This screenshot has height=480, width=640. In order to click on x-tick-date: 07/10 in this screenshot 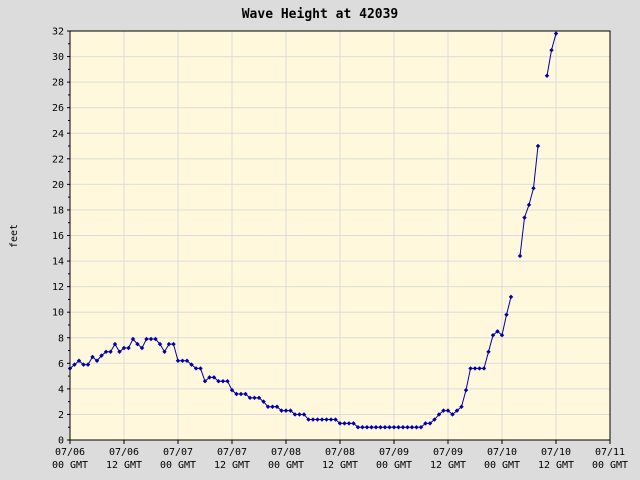, I will do `click(502, 452)`.